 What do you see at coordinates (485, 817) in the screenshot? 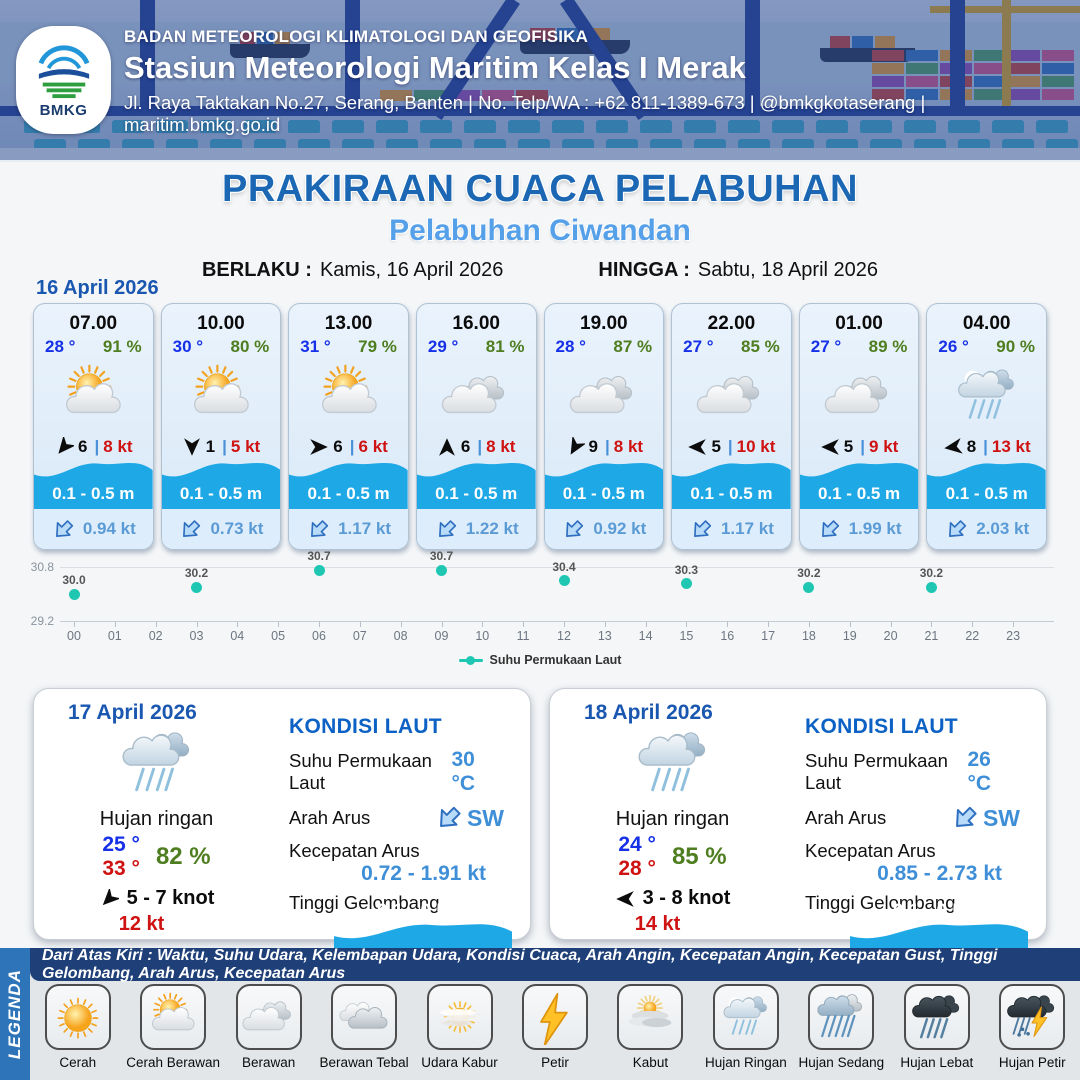
I see `current-dir-value: SW` at bounding box center [485, 817].